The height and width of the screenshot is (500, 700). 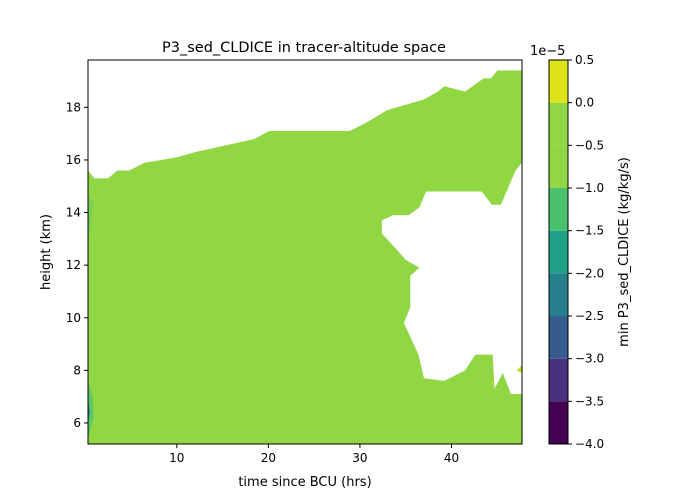 I want to click on colorbar-tick-label: −3.5, so click(x=589, y=401).